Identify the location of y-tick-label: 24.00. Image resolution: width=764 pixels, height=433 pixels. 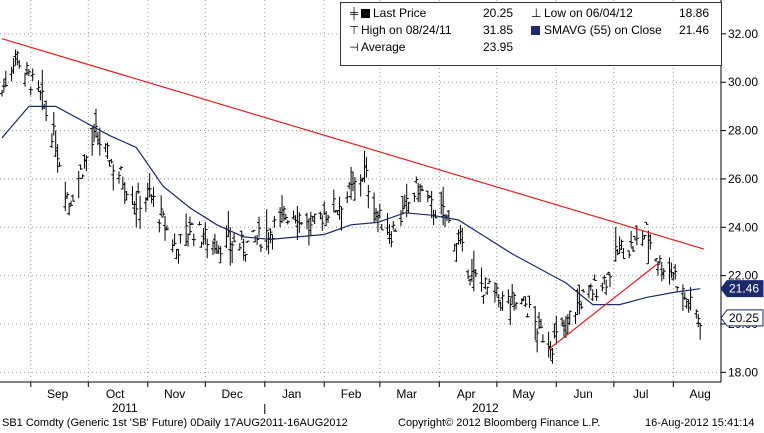
(743, 227).